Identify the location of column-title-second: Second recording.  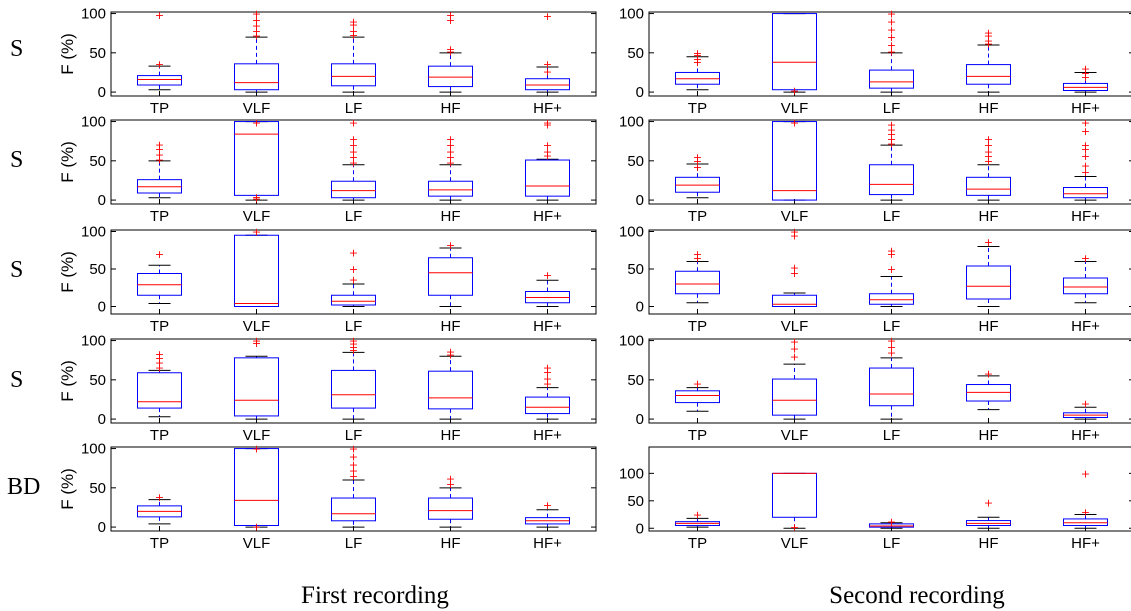
(917, 595).